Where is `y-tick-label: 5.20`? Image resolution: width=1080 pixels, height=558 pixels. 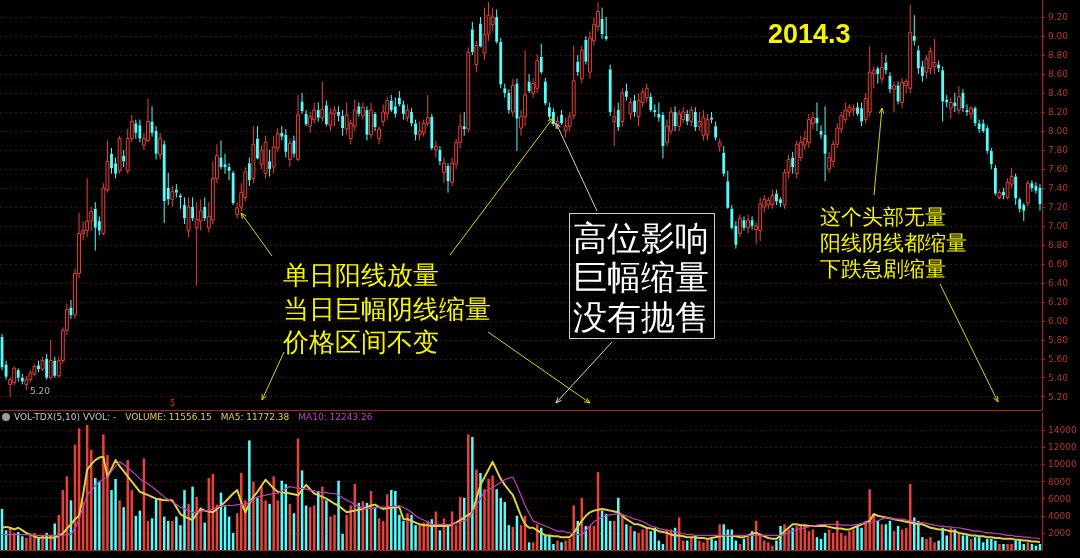 y-tick-label: 5.20 is located at coordinates (1058, 396).